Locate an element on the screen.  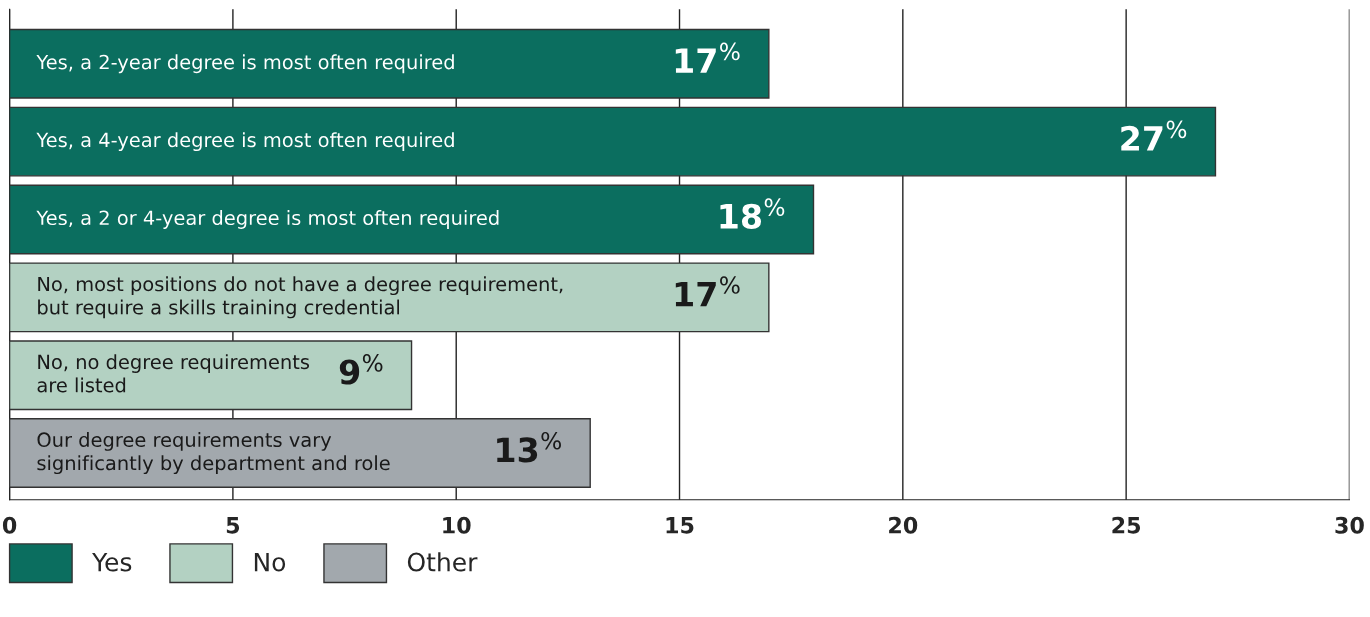
y-tick-label: No, most positions do not have a degree requirement, but require a skills training credential is located at coordinates (300, 297).